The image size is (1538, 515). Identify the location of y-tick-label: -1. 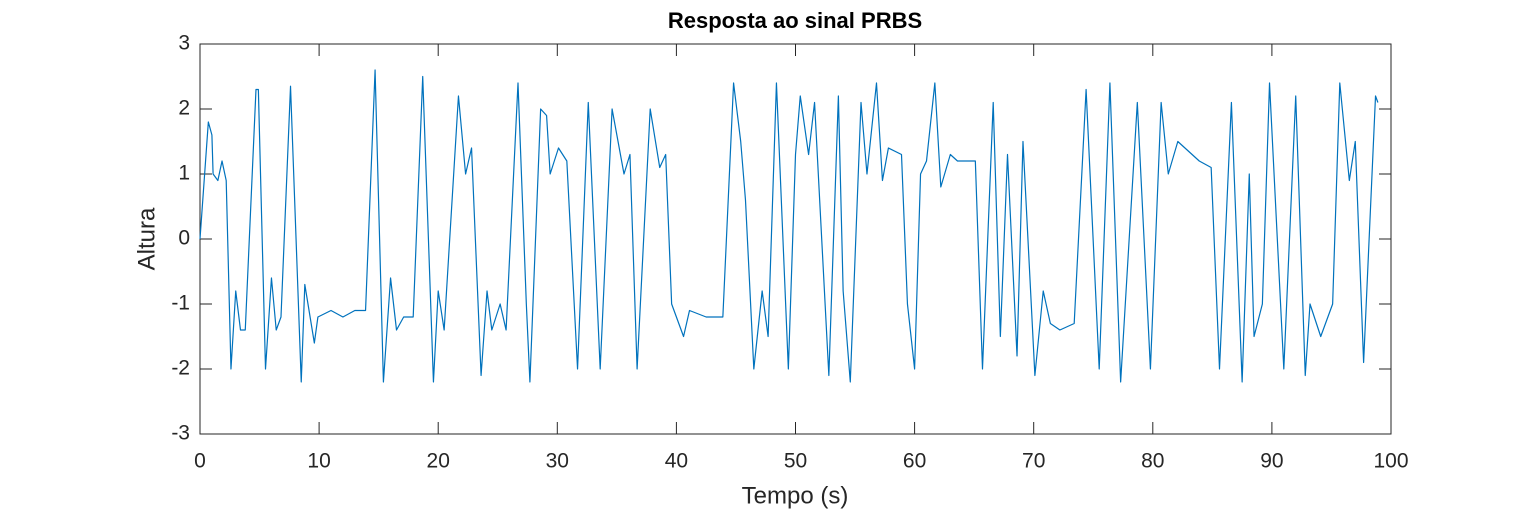
(180, 303).